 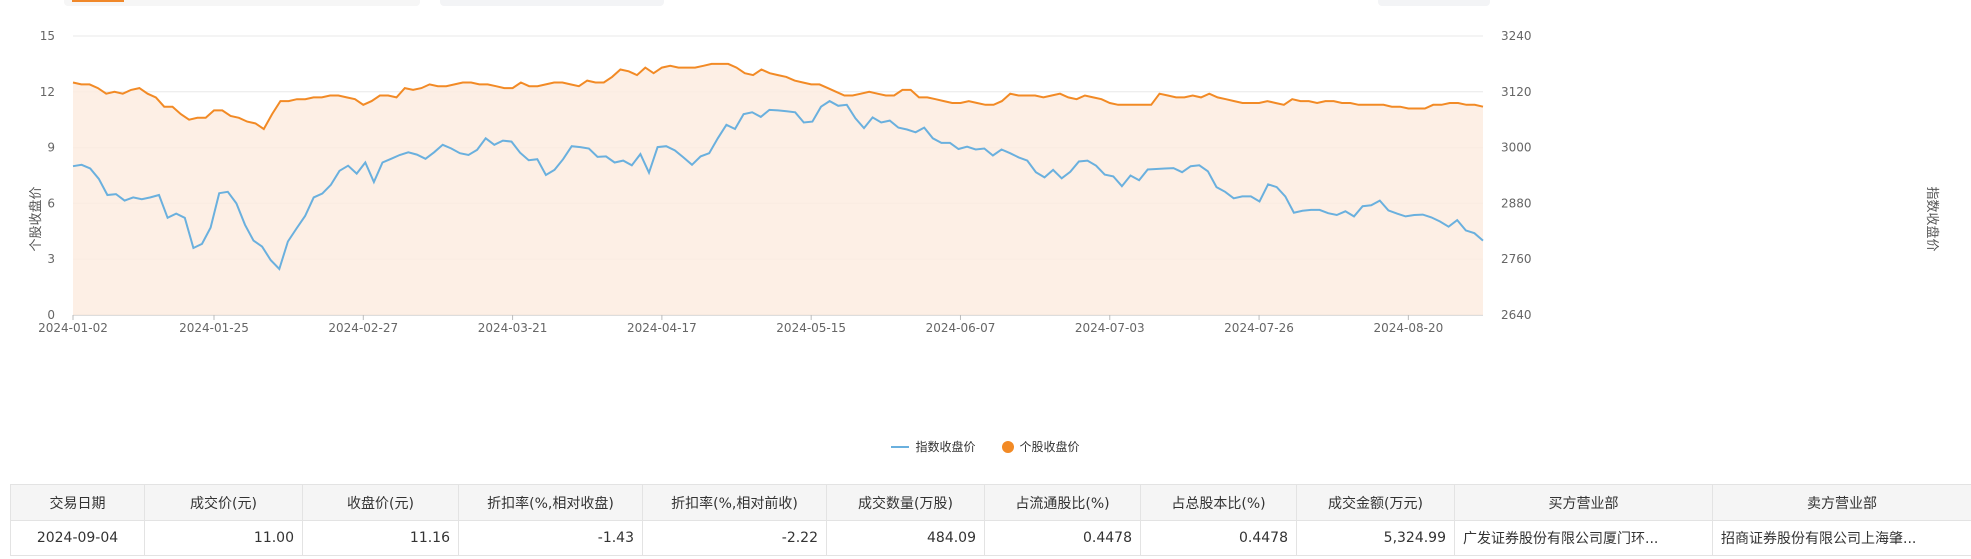 I want to click on cell-trade-price: 11.00, so click(x=223, y=538).